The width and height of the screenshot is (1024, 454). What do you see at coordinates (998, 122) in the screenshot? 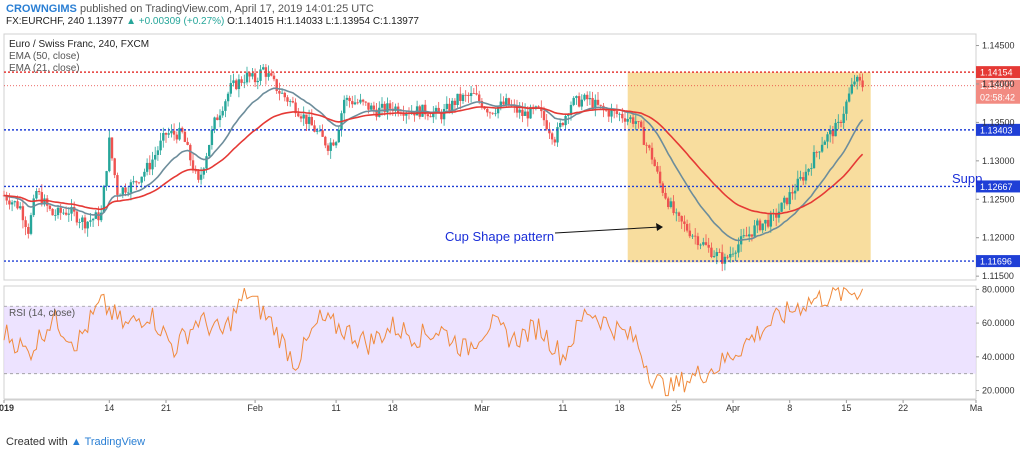
I see `price-tick-label: 1.13500` at bounding box center [998, 122].